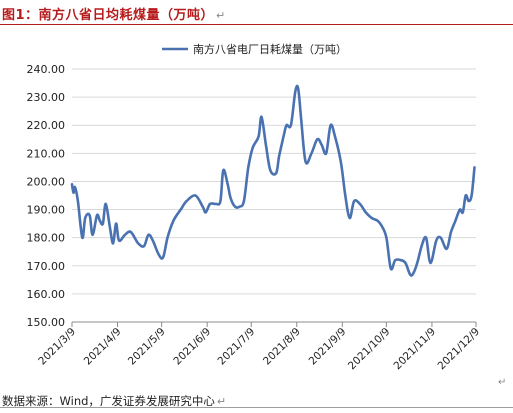  What do you see at coordinates (57, 347) in the screenshot?
I see `x-tick-label: 2021/3/9` at bounding box center [57, 347].